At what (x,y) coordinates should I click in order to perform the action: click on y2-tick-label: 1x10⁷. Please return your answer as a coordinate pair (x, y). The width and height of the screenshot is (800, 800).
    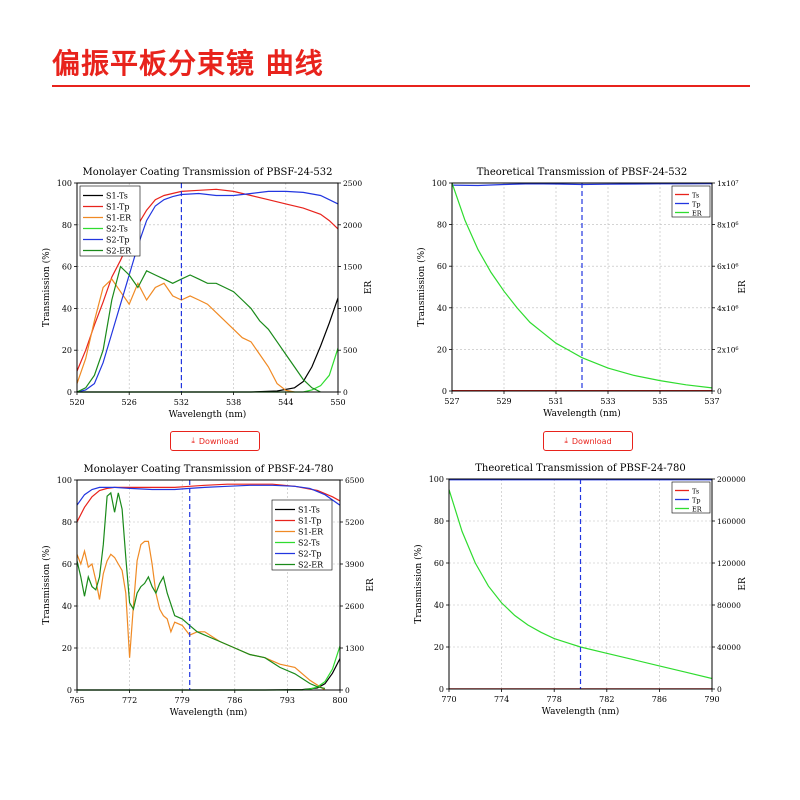
    Looking at the image, I should click on (728, 183).